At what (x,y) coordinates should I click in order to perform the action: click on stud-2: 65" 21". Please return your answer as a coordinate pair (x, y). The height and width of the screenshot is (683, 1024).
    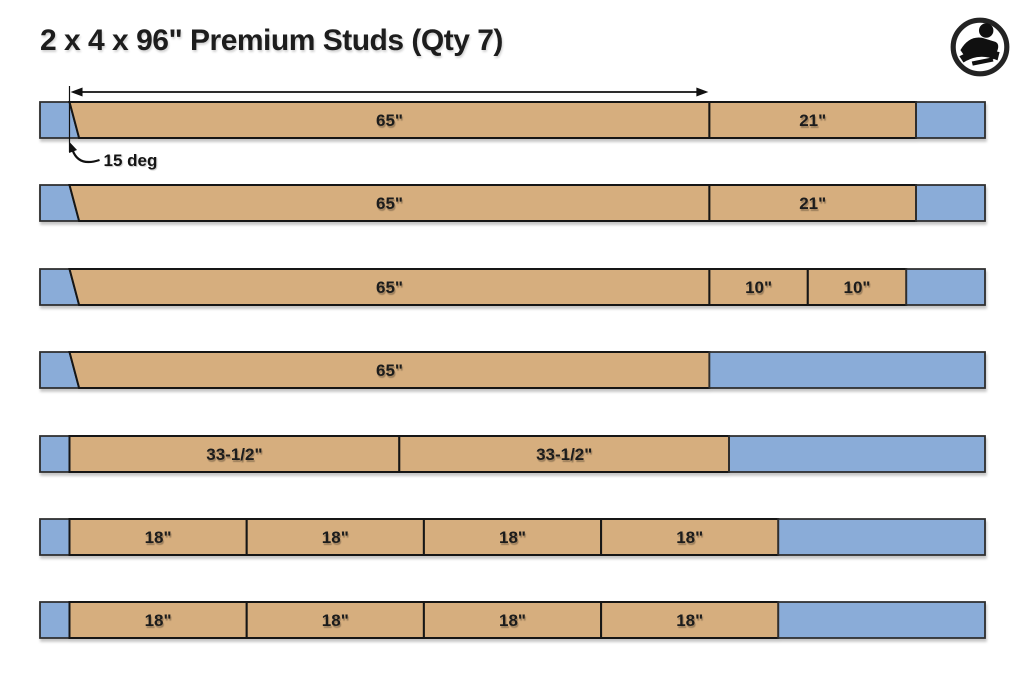
    Looking at the image, I should click on (512, 203).